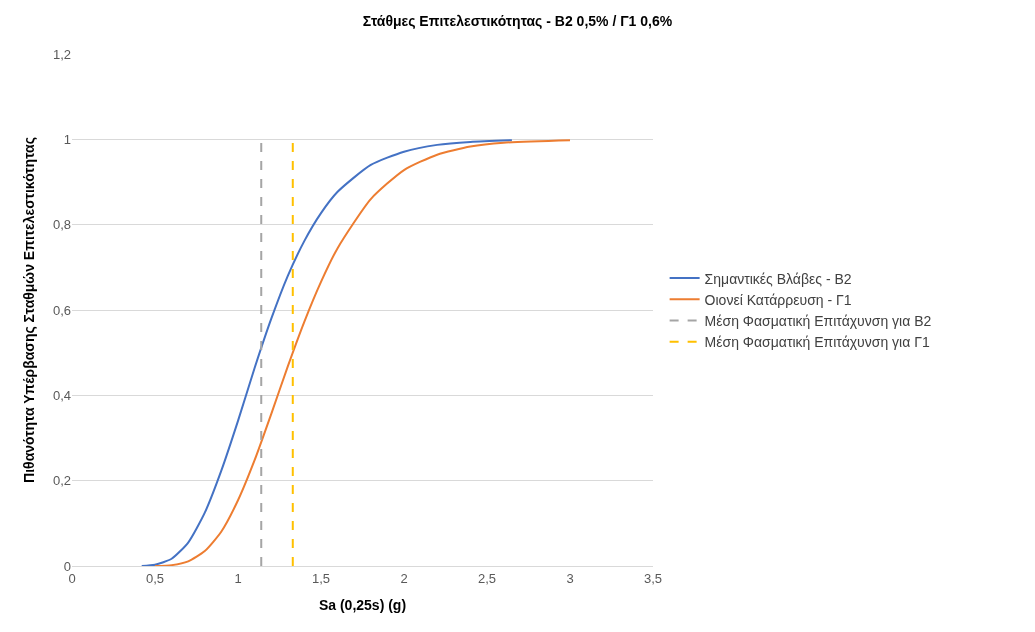  I want to click on x-tick-label: 2,5, so click(487, 578).